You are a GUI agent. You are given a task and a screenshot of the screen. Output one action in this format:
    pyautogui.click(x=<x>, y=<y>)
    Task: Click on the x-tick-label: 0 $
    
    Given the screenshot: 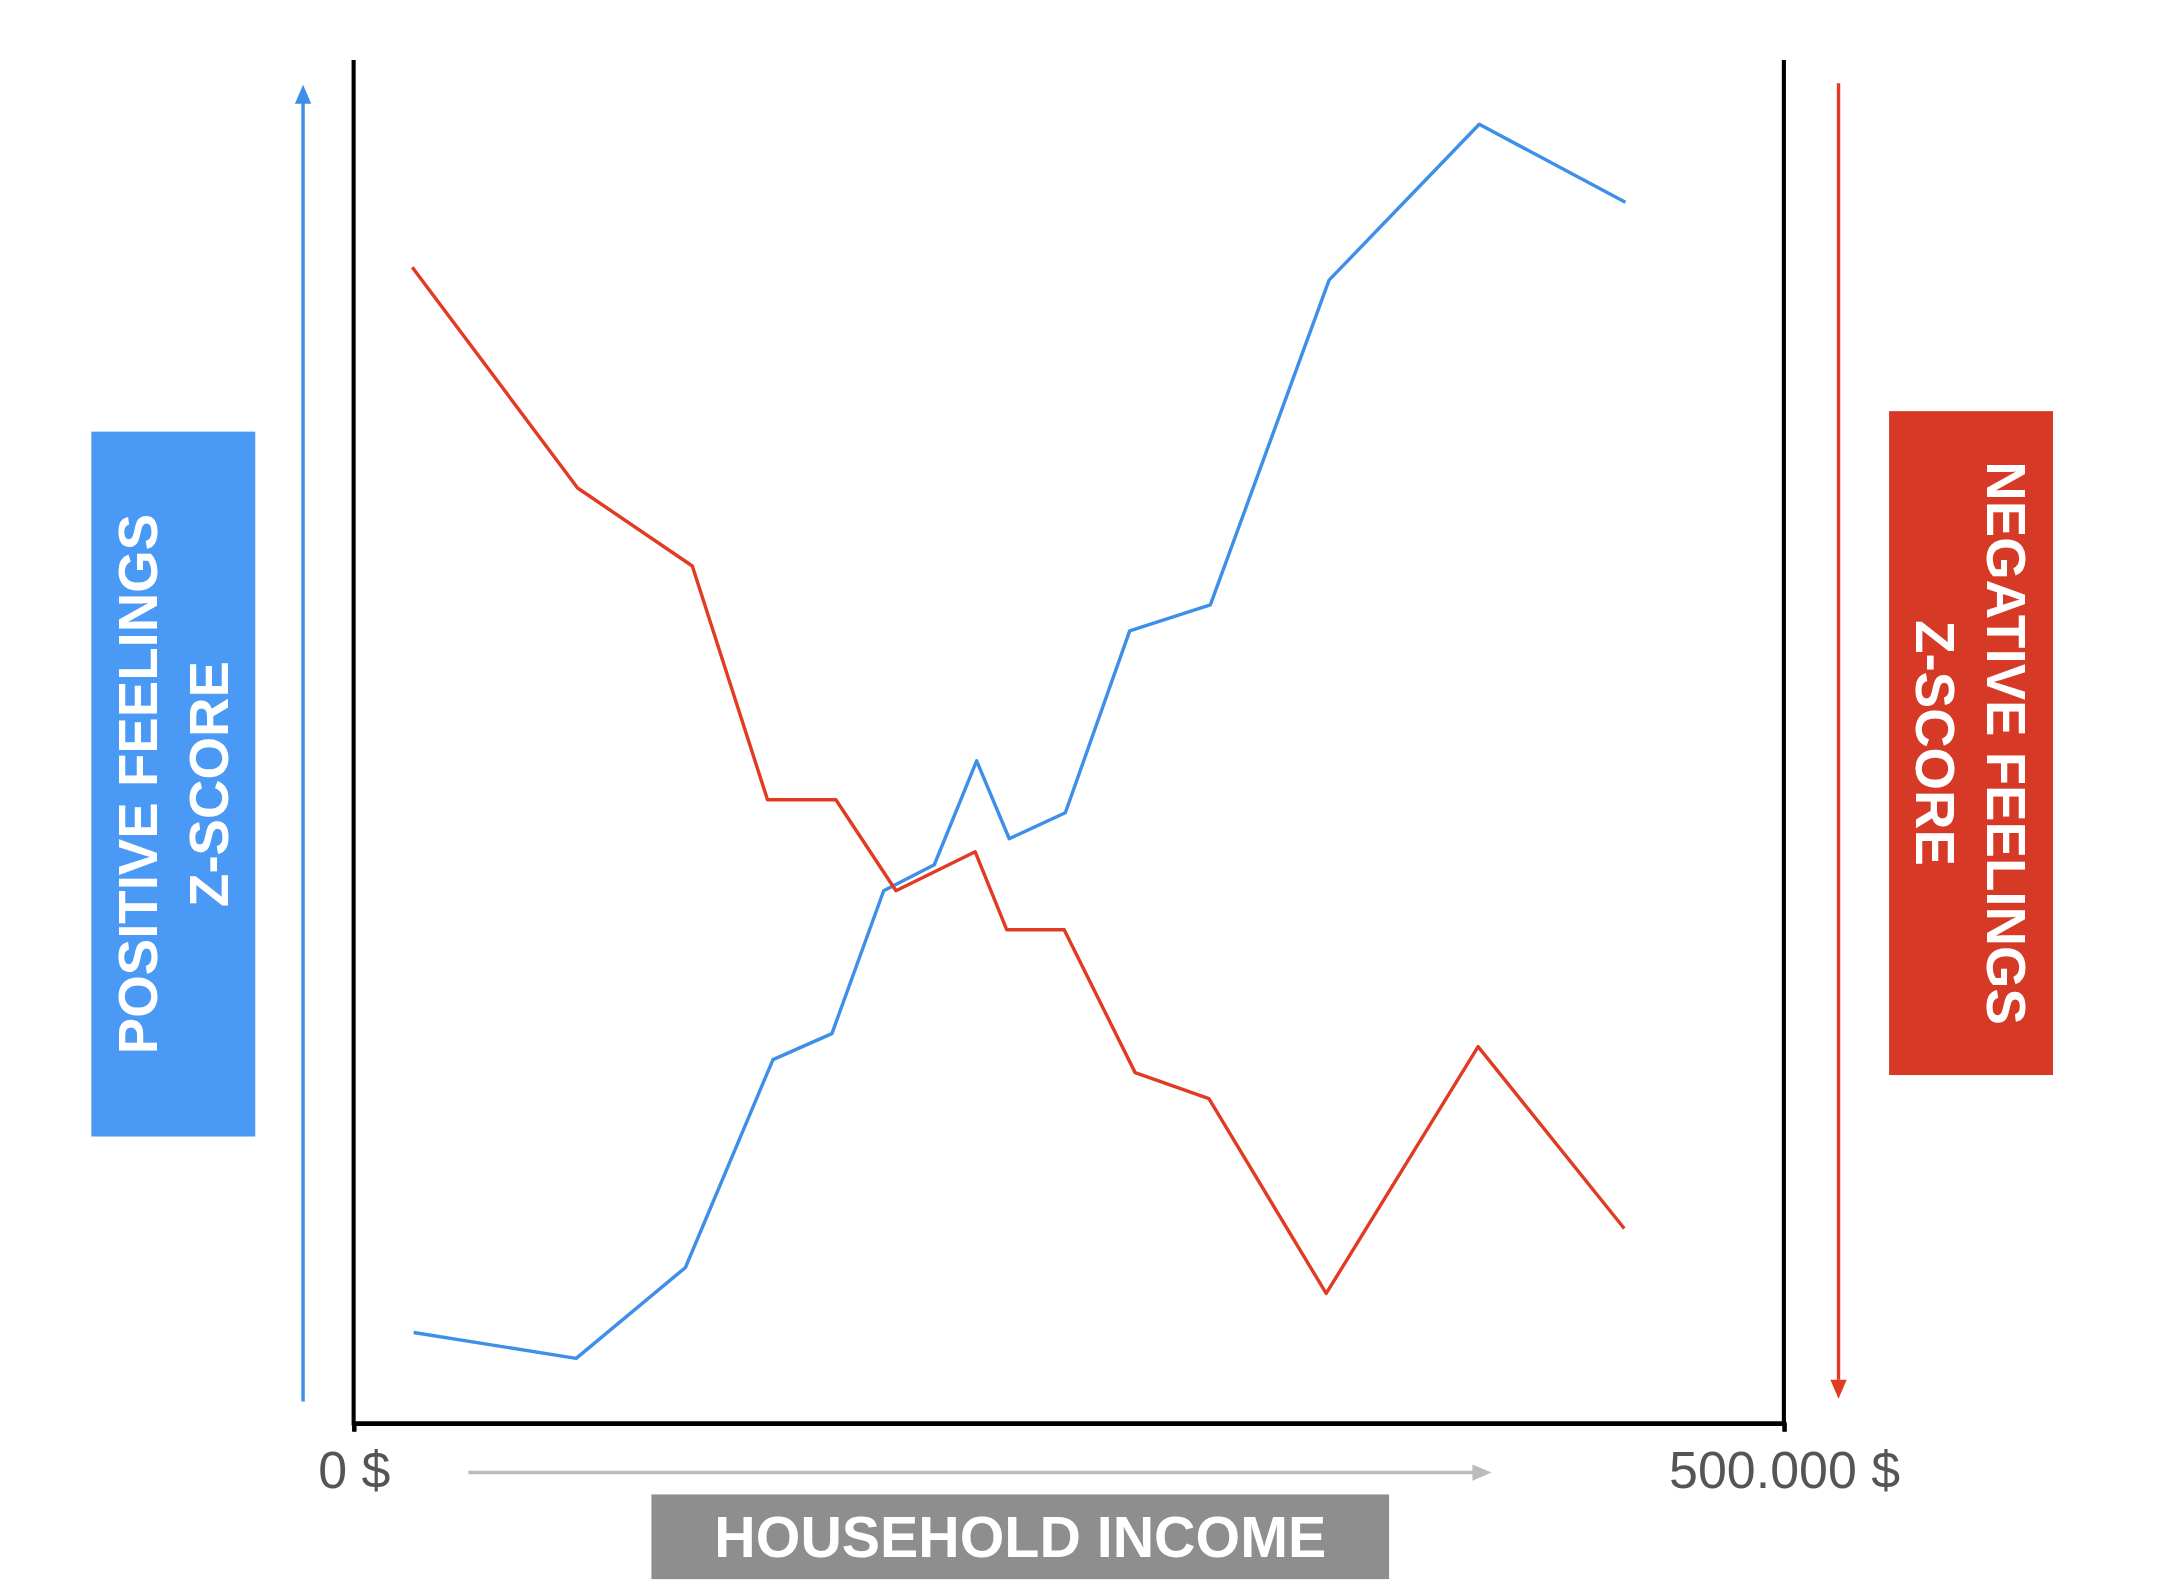 What is the action you would take?
    pyautogui.click(x=354, y=1469)
    